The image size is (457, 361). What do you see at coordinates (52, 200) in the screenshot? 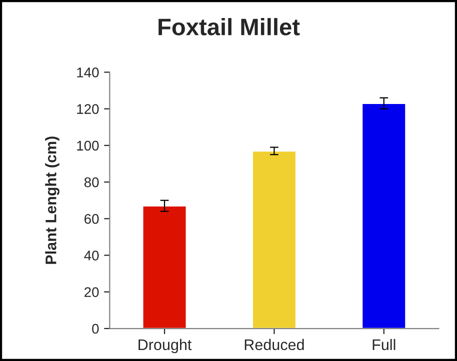
I see `y-axis-title: Plant Lenght (cm)` at bounding box center [52, 200].